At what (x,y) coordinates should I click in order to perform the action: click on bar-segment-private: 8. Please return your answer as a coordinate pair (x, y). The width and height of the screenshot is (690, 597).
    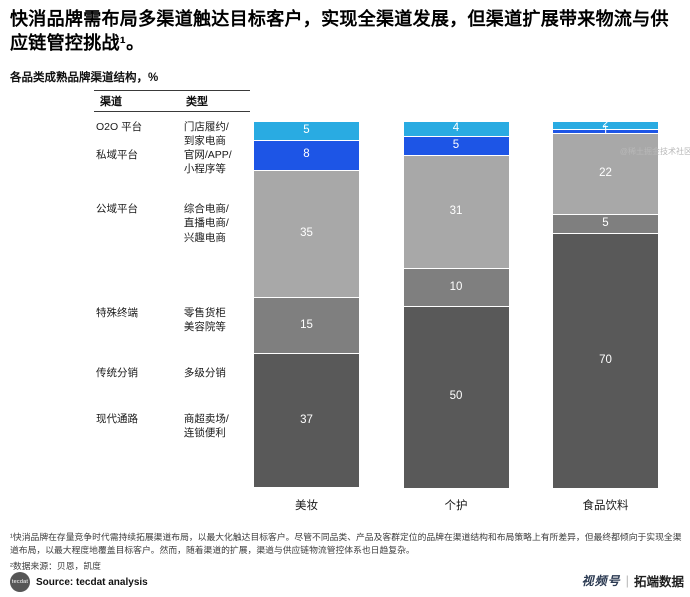
    Looking at the image, I should click on (306, 154).